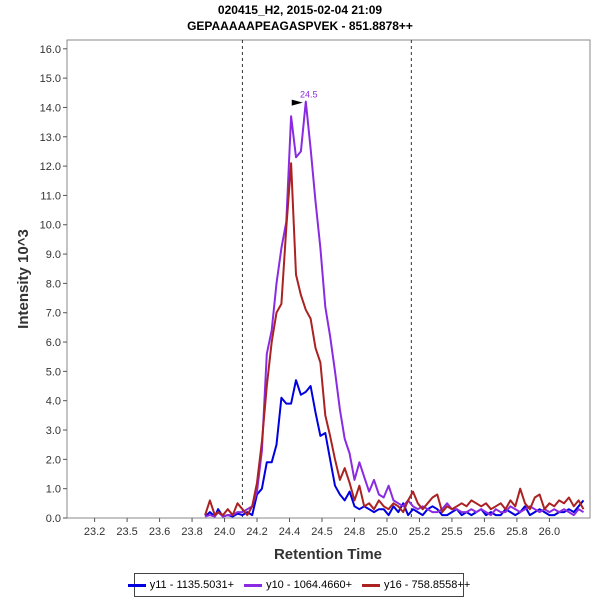 This screenshot has height=600, width=600. I want to click on y-tick-label: 1.0, so click(53, 490).